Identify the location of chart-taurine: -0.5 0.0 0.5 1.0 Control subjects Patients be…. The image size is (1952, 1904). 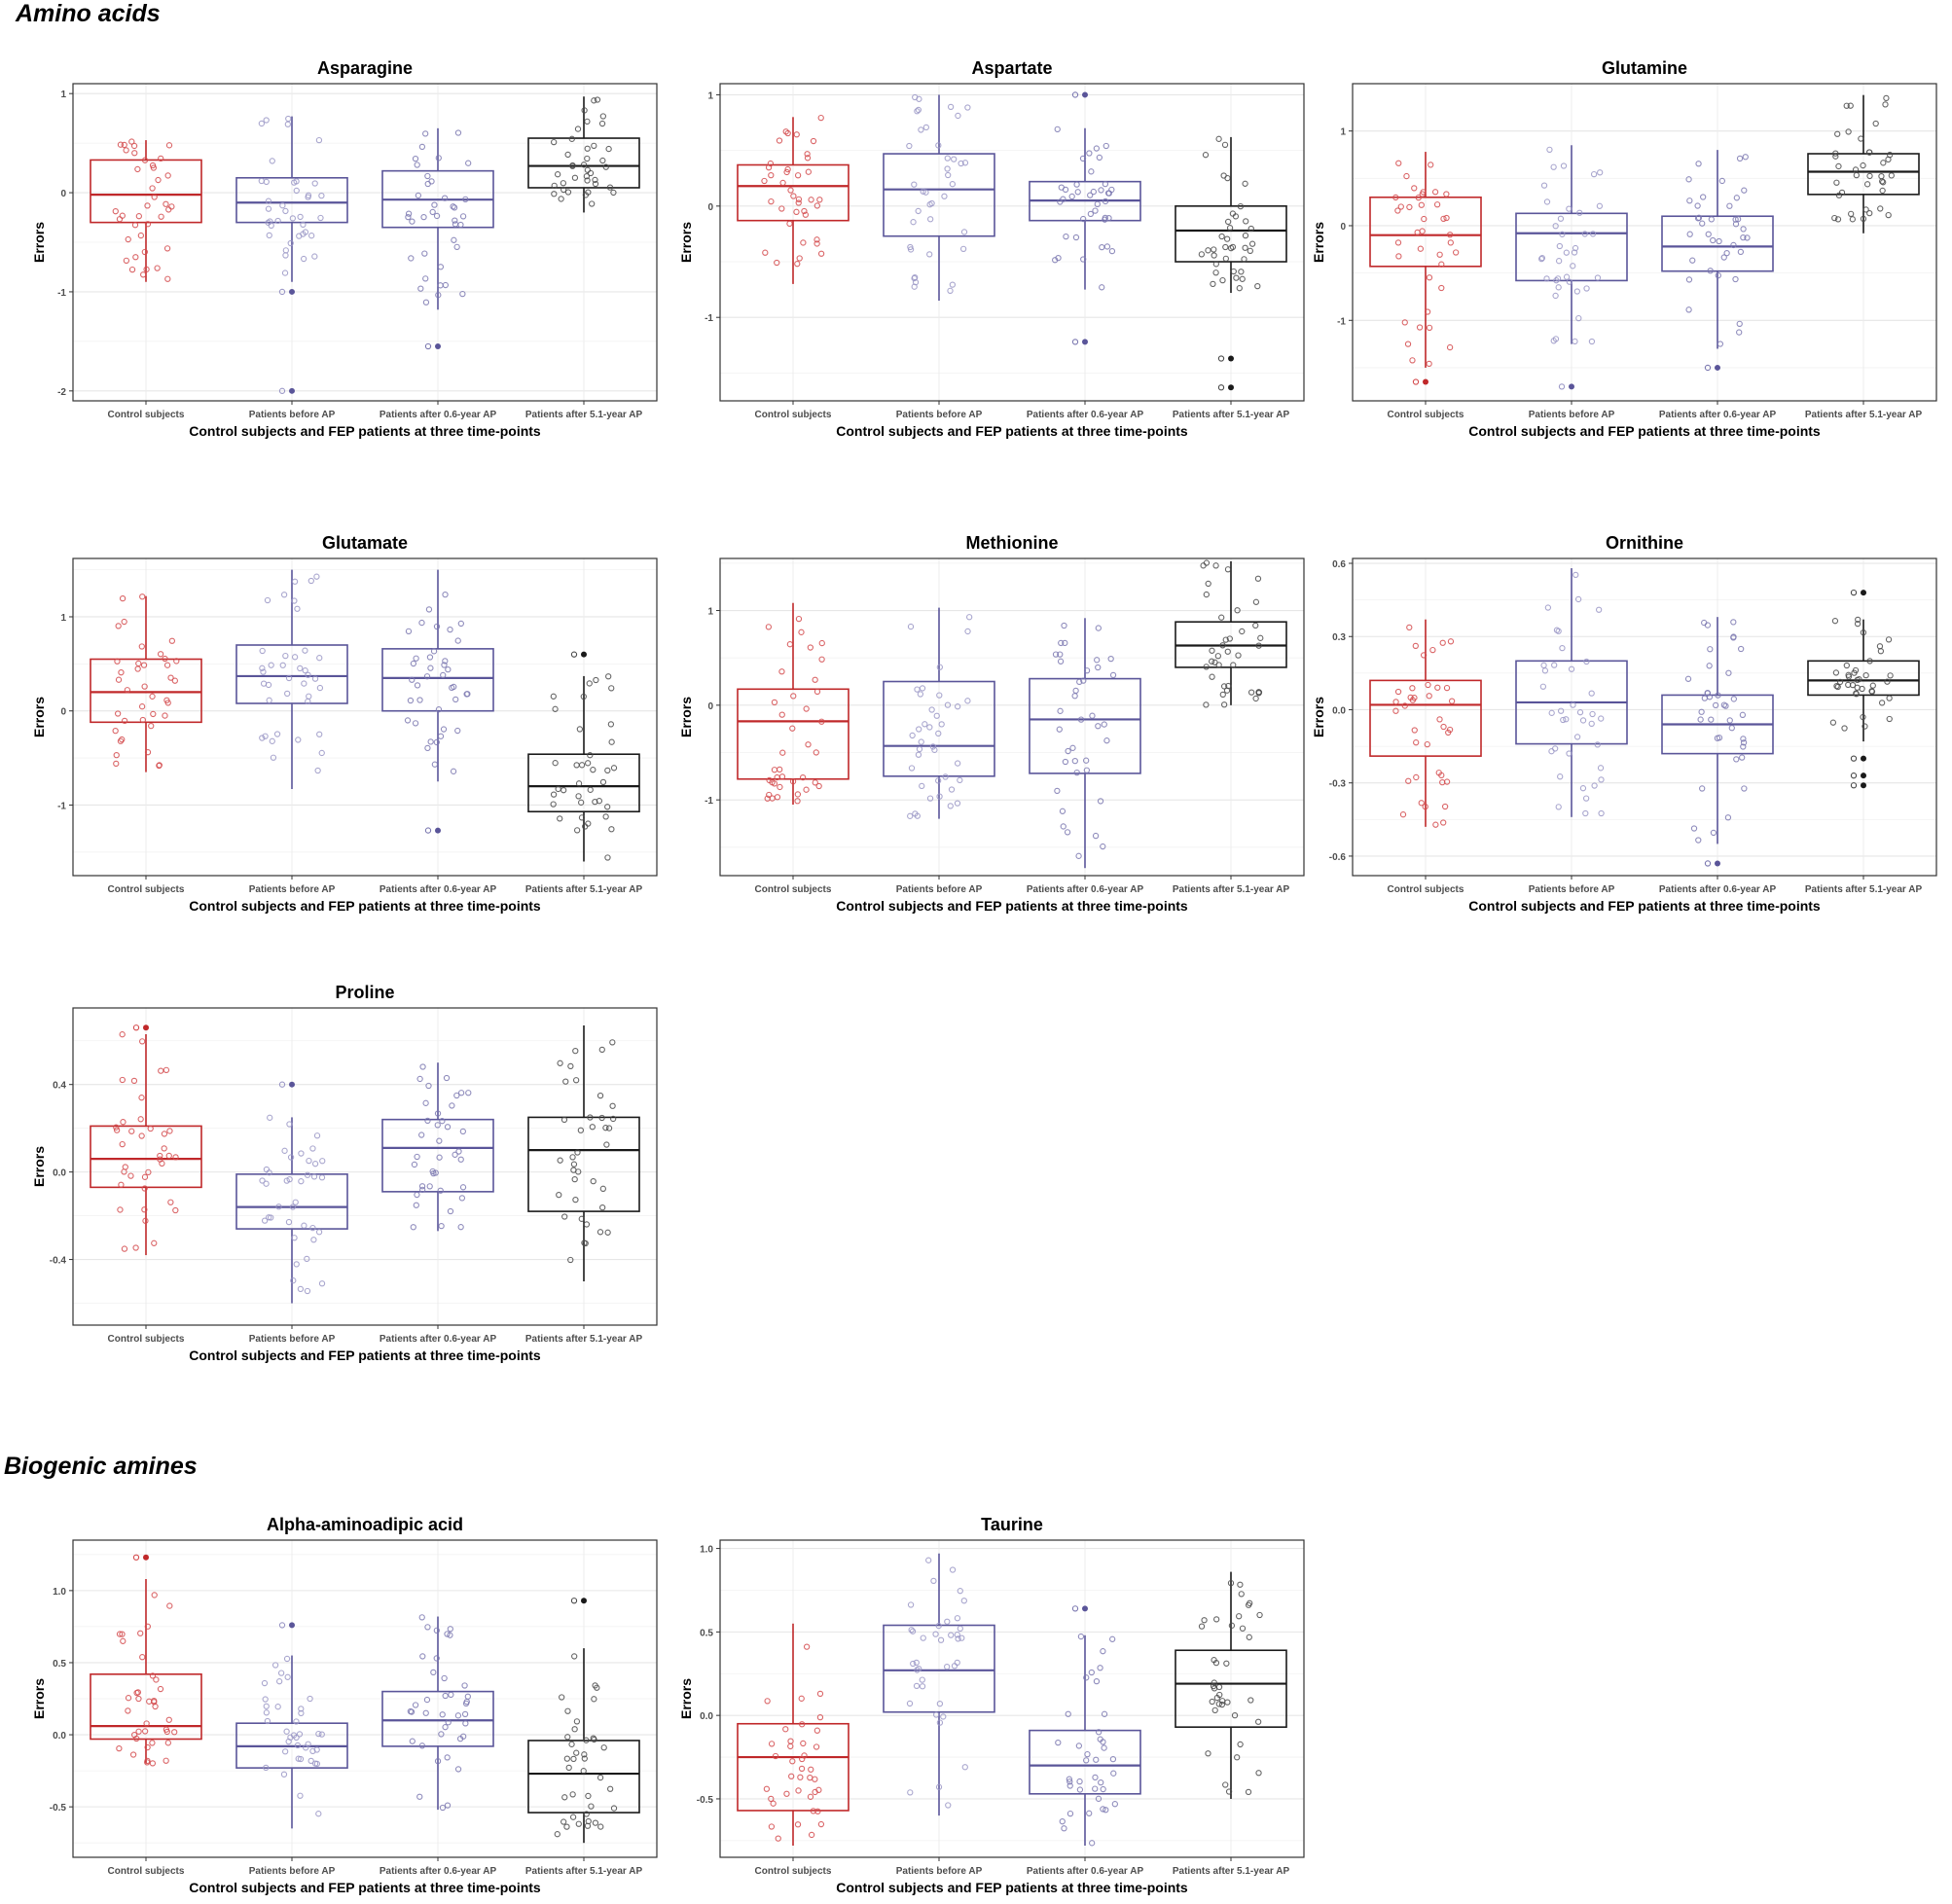
(978, 1704).